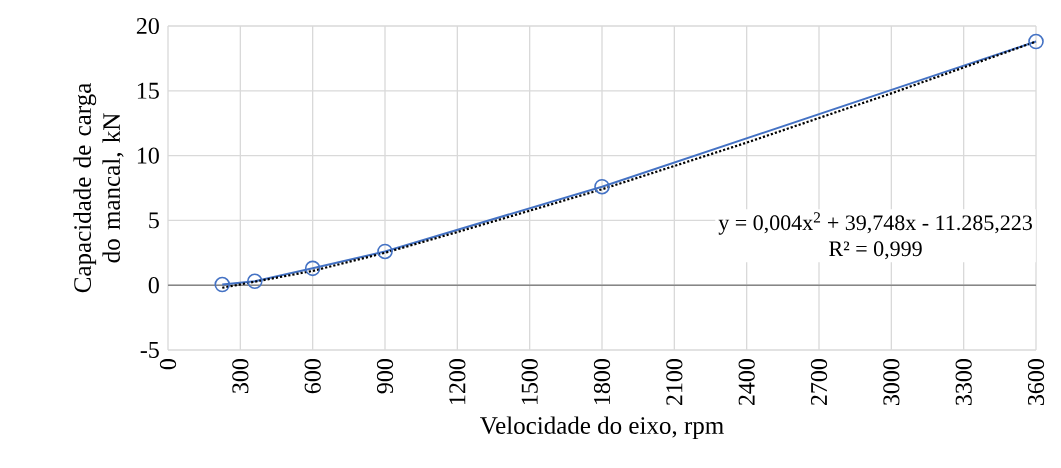 The image size is (1061, 468). Describe the element at coordinates (168, 364) in the screenshot. I see `x-tick-label: 0` at that location.